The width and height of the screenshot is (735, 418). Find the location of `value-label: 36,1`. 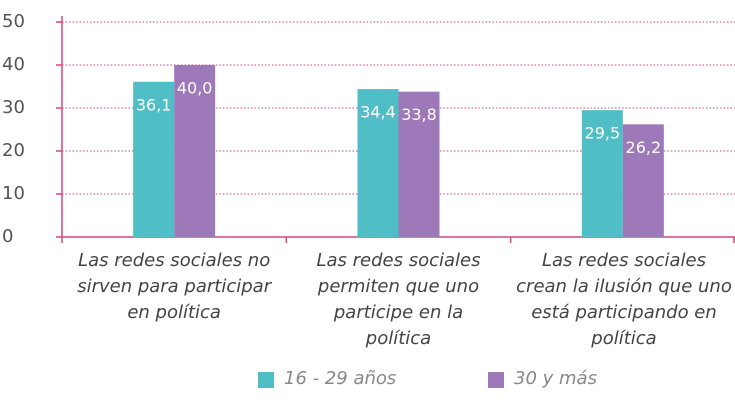

value-label: 36,1 is located at coordinates (154, 104).